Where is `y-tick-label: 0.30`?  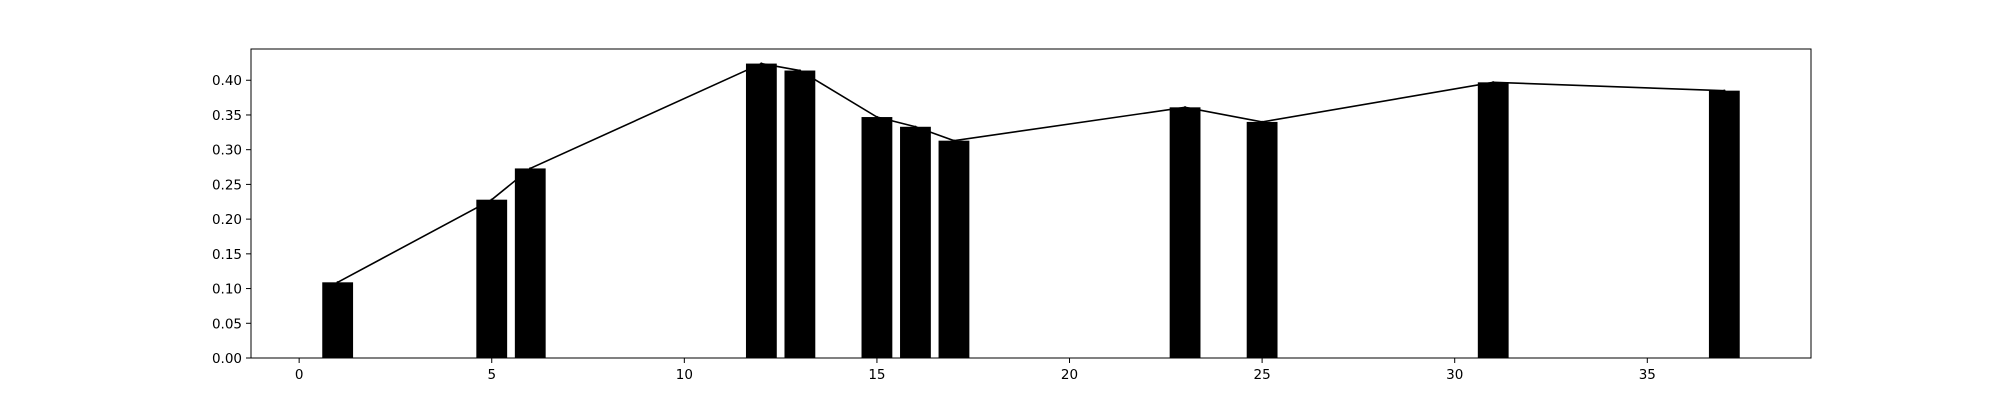
y-tick-label: 0.30 is located at coordinates (227, 151).